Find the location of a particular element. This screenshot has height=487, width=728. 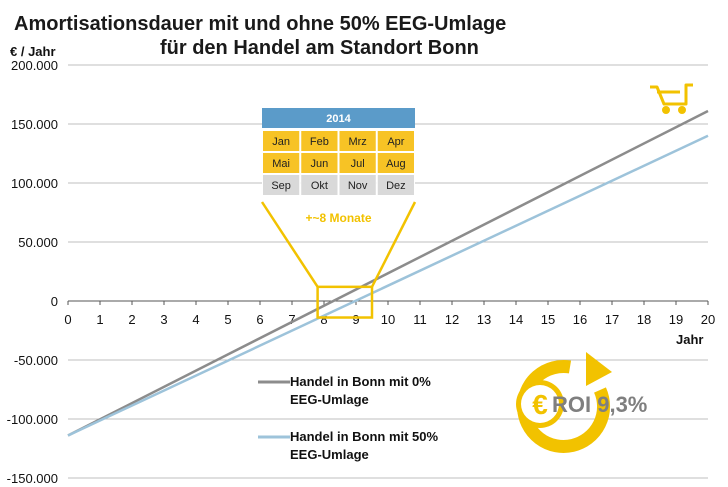

x-tick-label: 4 is located at coordinates (195, 319).